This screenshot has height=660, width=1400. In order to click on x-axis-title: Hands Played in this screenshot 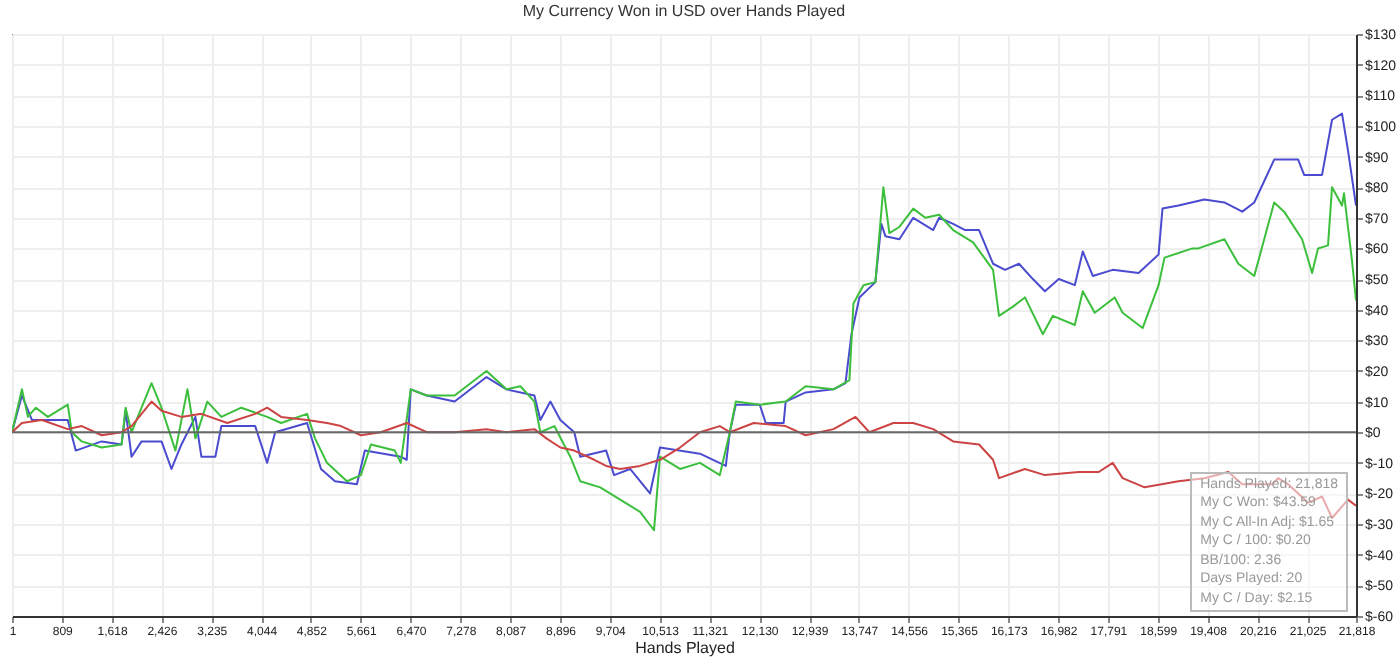, I will do `click(685, 648)`.